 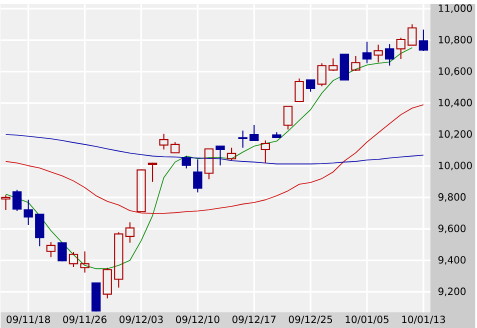 What do you see at coordinates (455, 166) in the screenshot?
I see `y-tick-label: 10,000` at bounding box center [455, 166].